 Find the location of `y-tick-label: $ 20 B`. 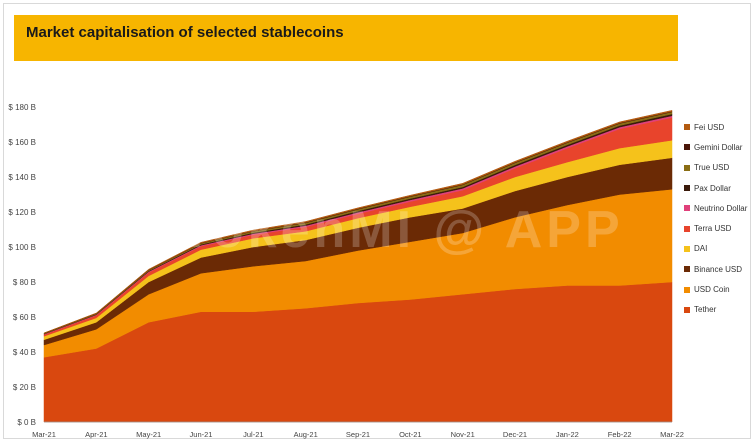

y-tick-label: $ 20 B is located at coordinates (24, 387).